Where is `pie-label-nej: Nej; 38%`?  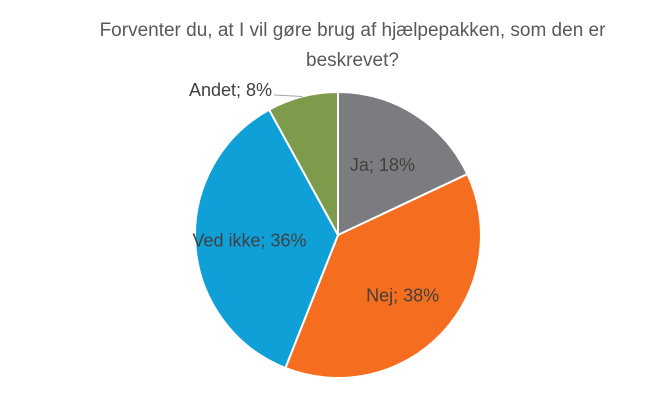 pie-label-nej: Nej; 38% is located at coordinates (402, 296).